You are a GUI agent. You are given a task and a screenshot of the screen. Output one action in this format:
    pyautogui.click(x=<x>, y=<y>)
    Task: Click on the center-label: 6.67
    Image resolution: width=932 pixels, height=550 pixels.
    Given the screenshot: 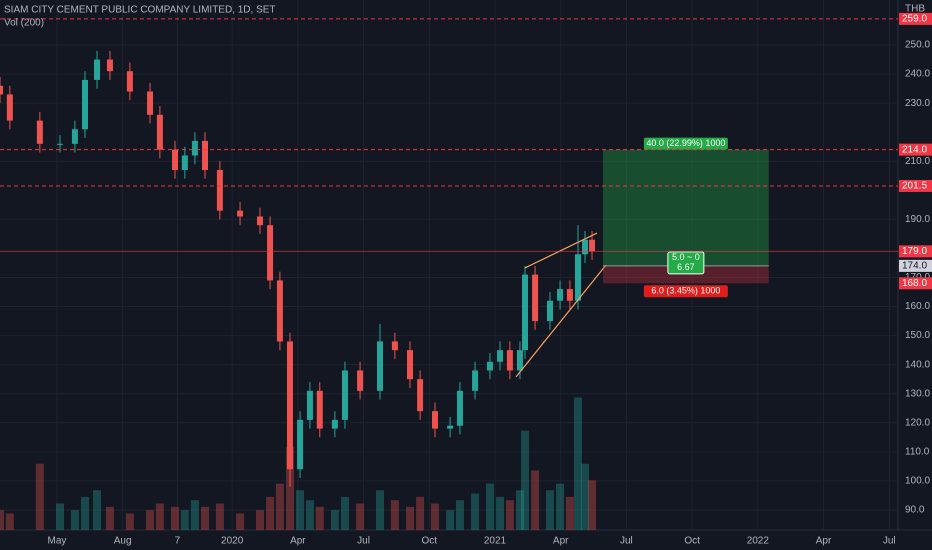 What is the action you would take?
    pyautogui.click(x=686, y=267)
    